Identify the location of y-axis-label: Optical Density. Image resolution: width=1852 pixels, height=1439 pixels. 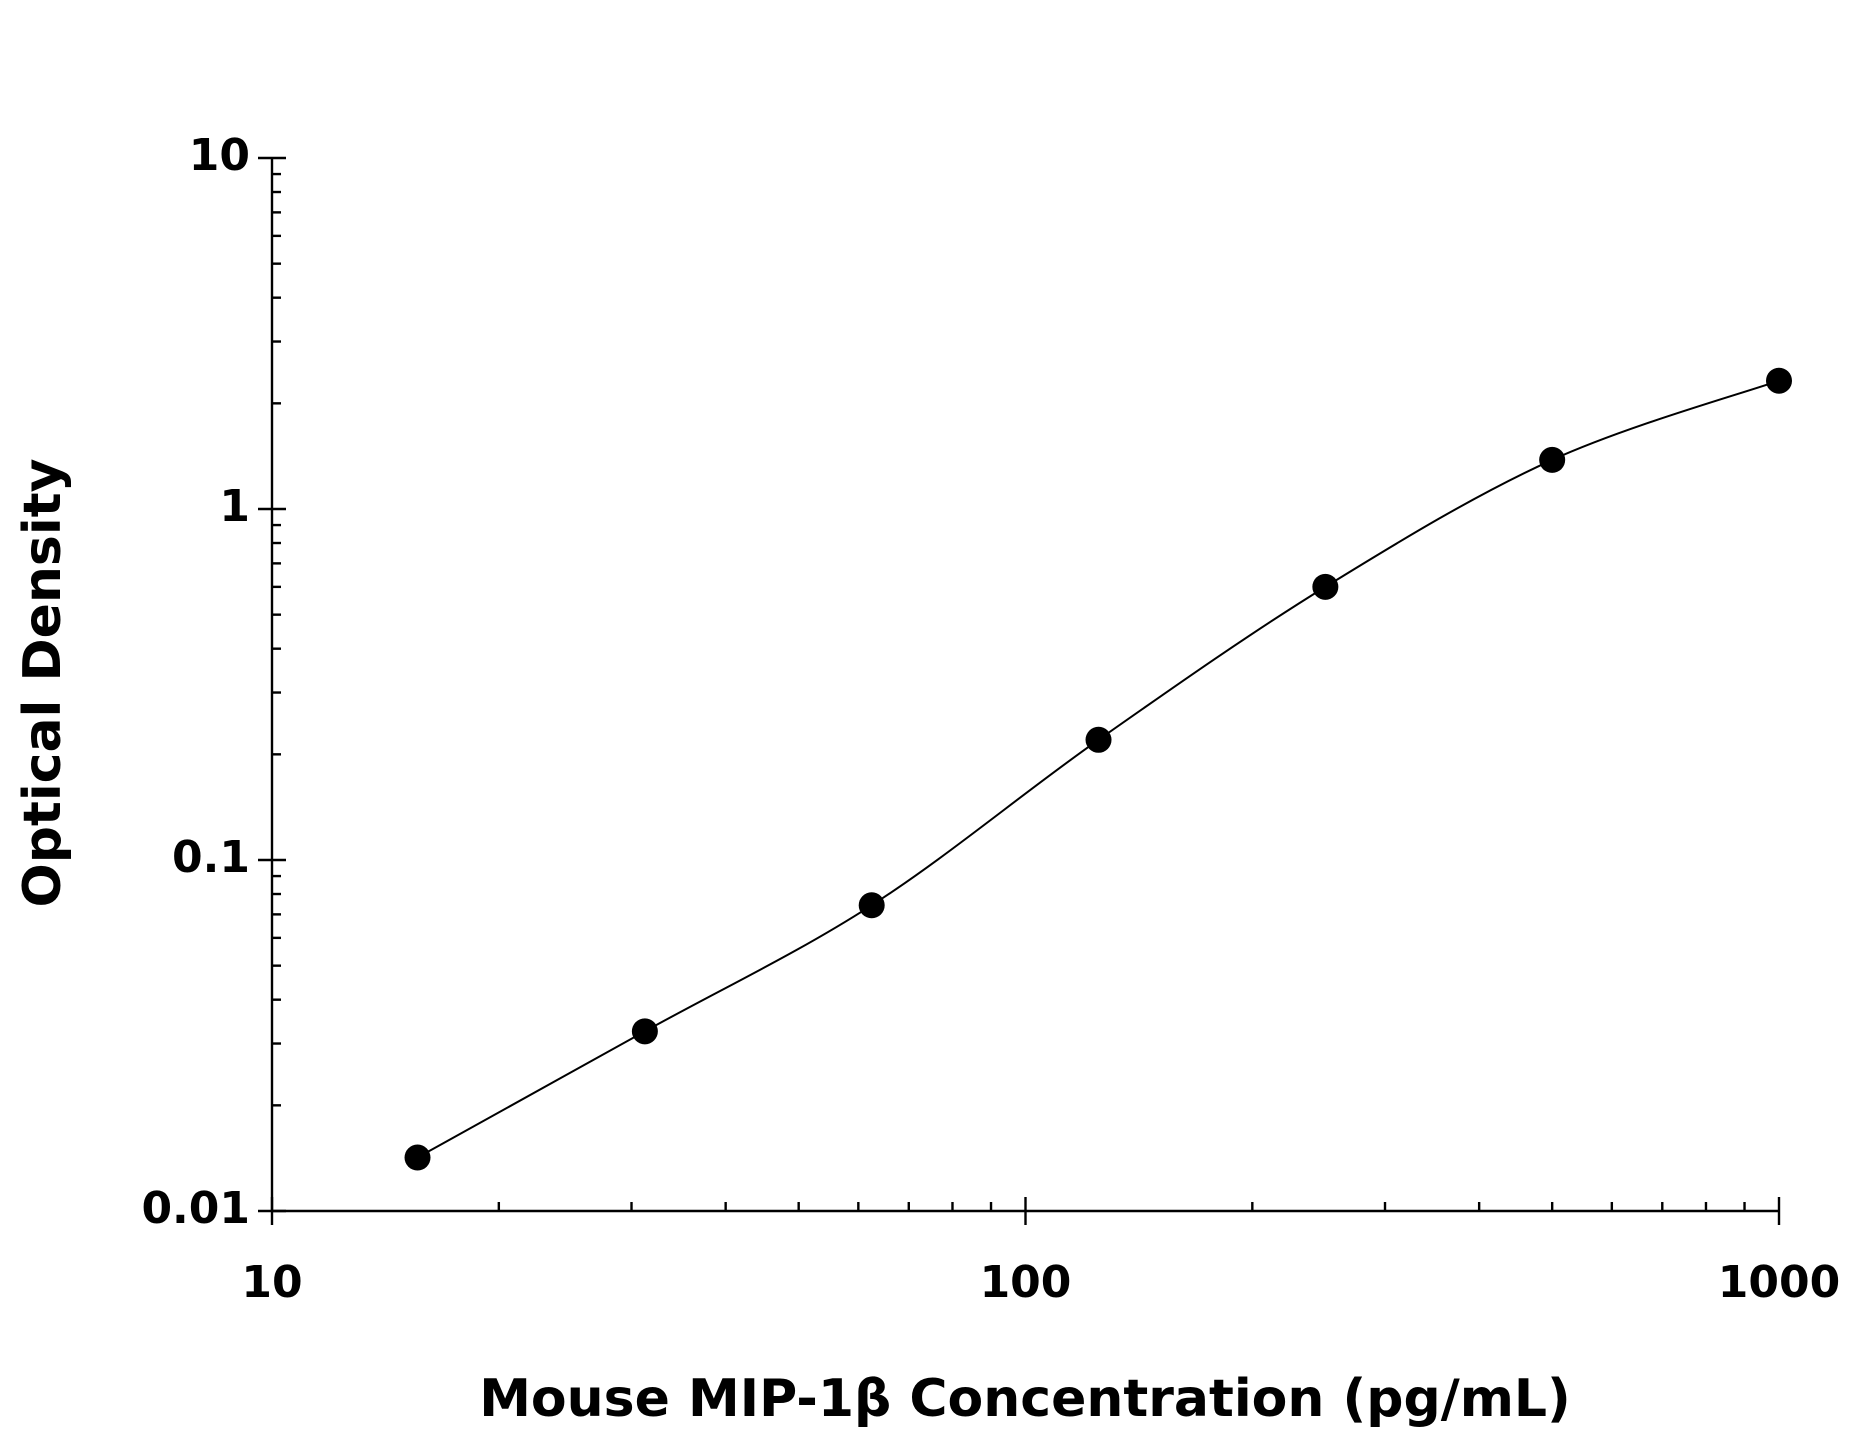
(43, 683).